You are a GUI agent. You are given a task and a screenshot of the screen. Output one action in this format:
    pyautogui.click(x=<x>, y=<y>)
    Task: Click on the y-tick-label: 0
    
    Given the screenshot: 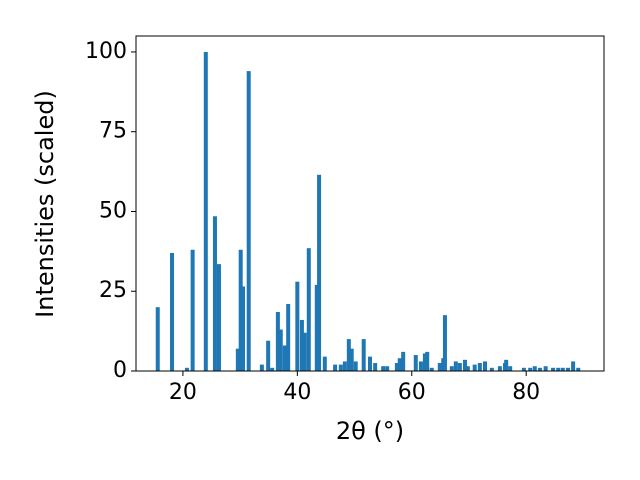 What is the action you would take?
    pyautogui.click(x=120, y=370)
    